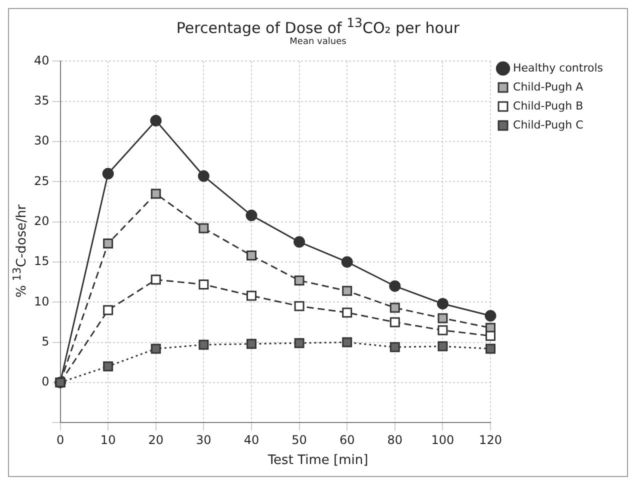  I want to click on x-axis-title: Test Time [min], so click(318, 461).